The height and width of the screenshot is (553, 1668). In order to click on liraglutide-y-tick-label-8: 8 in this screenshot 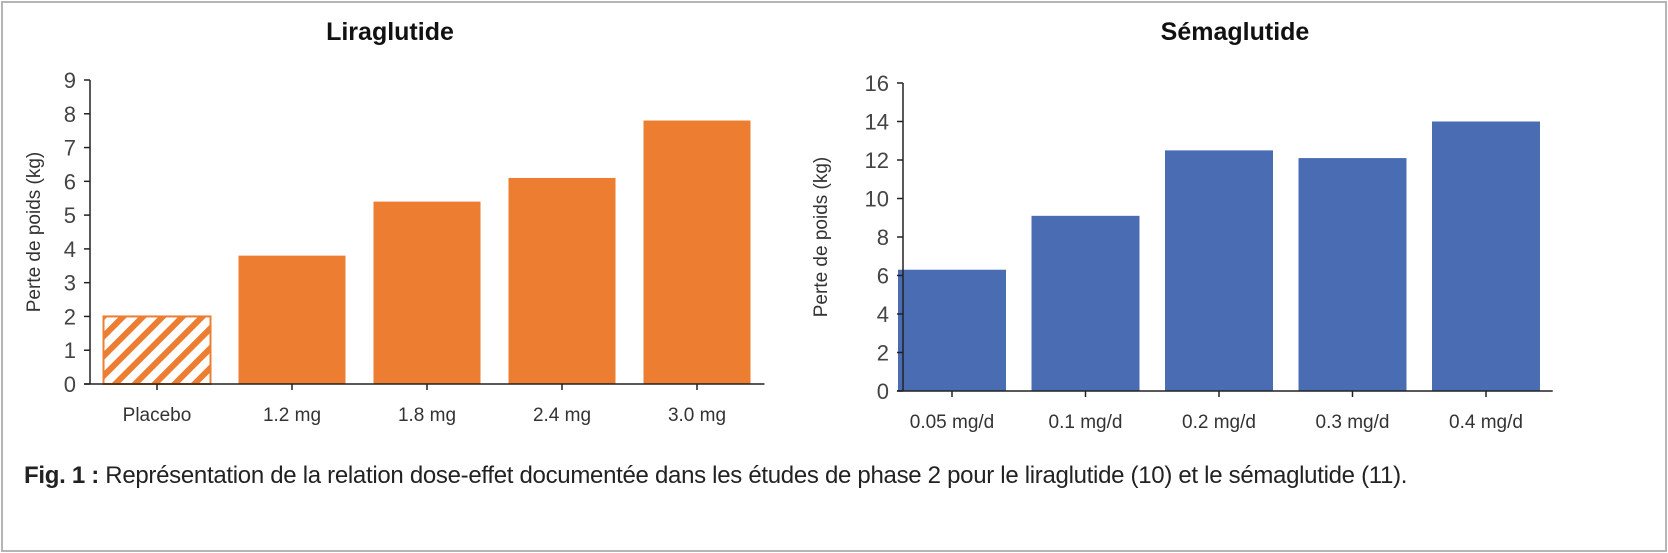, I will do `click(70, 114)`.